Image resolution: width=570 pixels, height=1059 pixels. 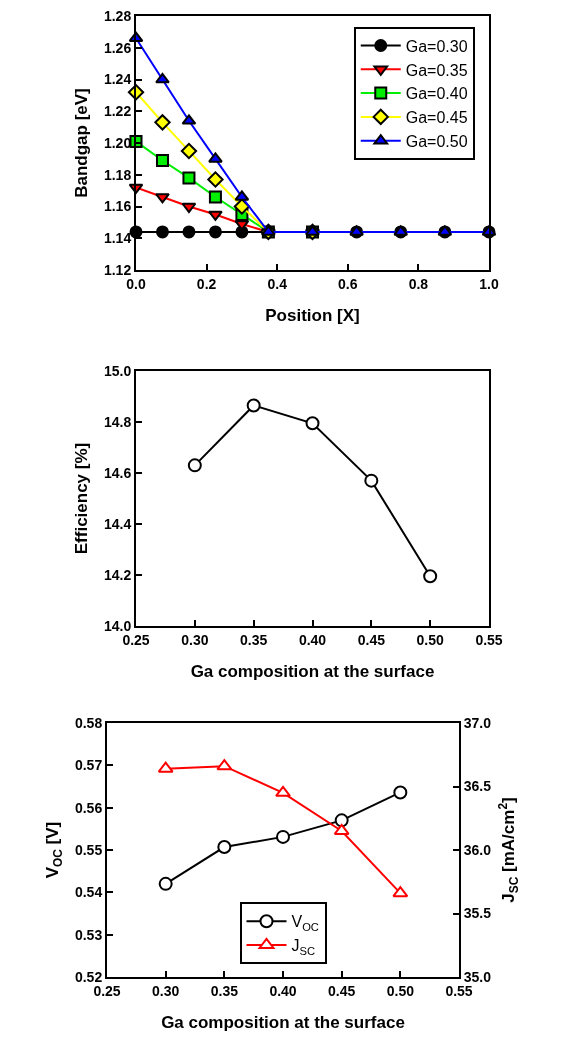 What do you see at coordinates (81, 498) in the screenshot?
I see `y-axis-title: Efficiency [%]` at bounding box center [81, 498].